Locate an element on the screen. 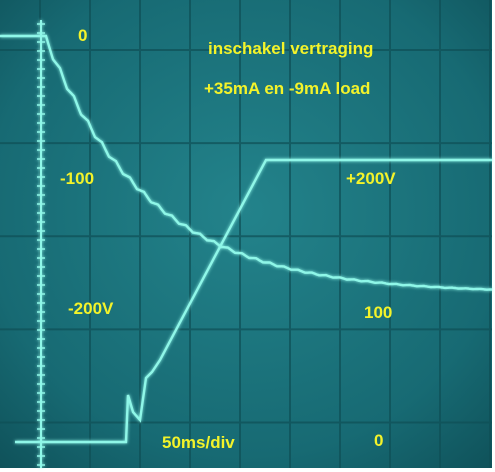  annotation: -100 is located at coordinates (77, 178).